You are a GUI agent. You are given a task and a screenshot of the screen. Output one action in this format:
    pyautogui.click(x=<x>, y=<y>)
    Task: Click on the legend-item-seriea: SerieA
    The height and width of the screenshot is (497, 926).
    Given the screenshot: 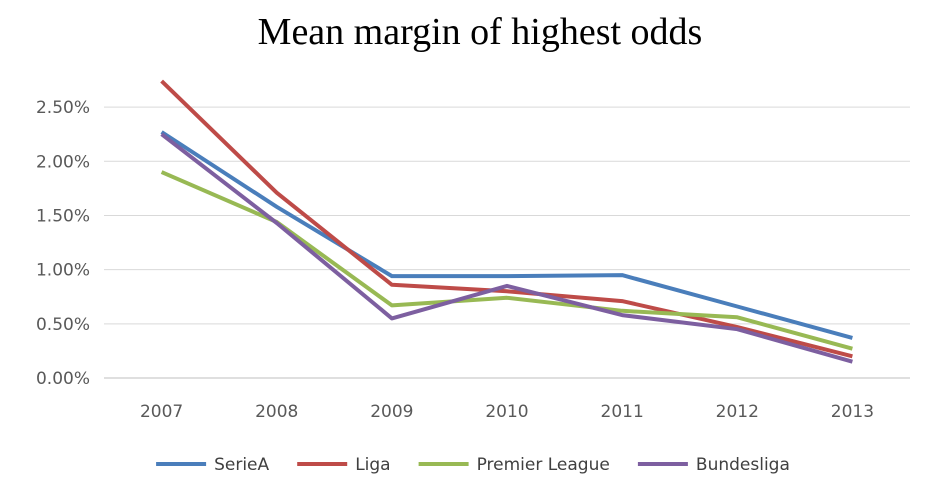 What is the action you would take?
    pyautogui.click(x=213, y=465)
    